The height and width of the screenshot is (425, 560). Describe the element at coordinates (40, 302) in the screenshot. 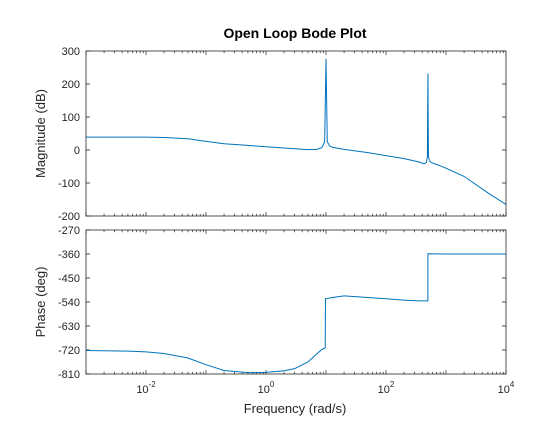

I see `phase-ylabel: Phase (deg)` at that location.